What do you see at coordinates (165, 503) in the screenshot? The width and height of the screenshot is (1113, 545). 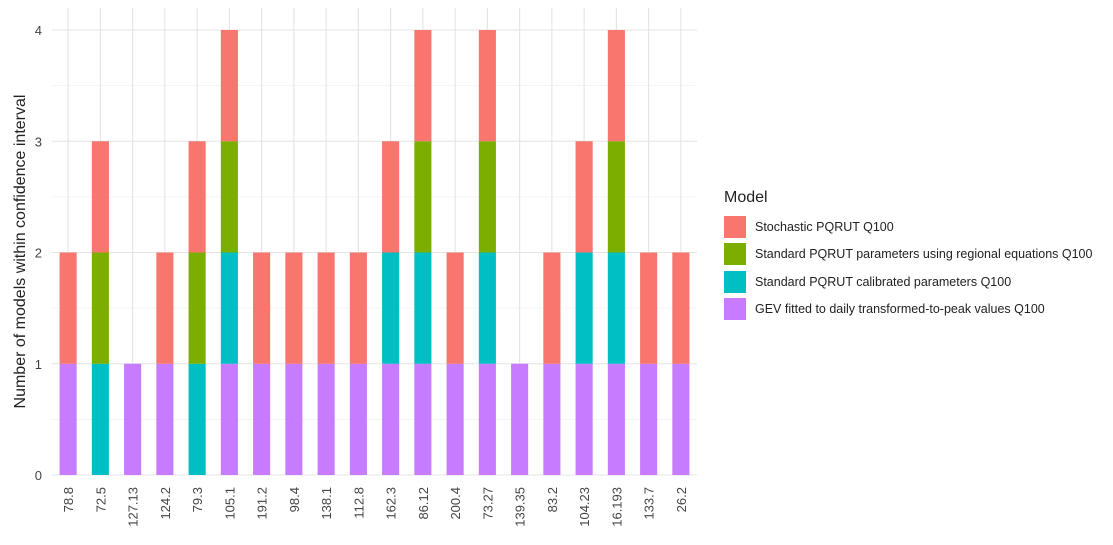 I see `x-tick-label: 124.2` at bounding box center [165, 503].